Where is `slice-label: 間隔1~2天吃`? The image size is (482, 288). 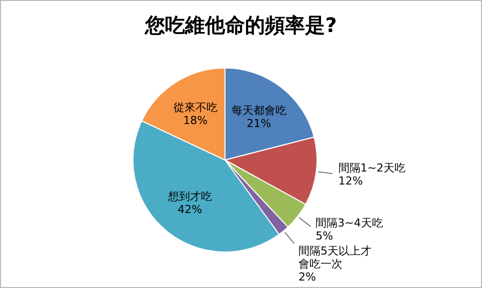
slice-label: 間隔1~2天吃 is located at coordinates (372, 168).